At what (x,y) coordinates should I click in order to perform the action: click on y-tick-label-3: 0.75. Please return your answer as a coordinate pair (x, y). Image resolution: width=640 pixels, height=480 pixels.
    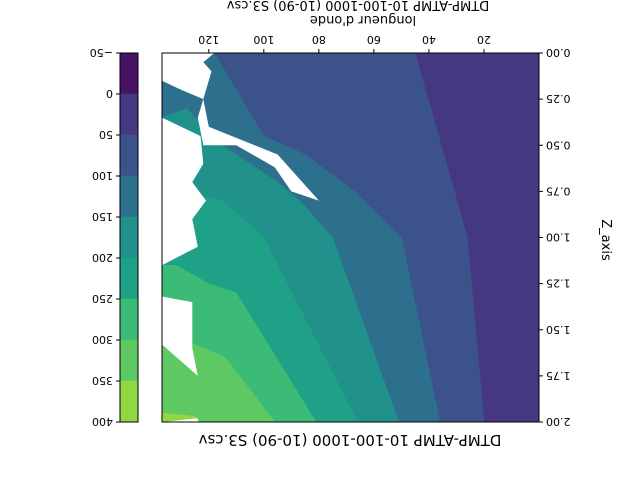
    Looking at the image, I should click on (558, 190).